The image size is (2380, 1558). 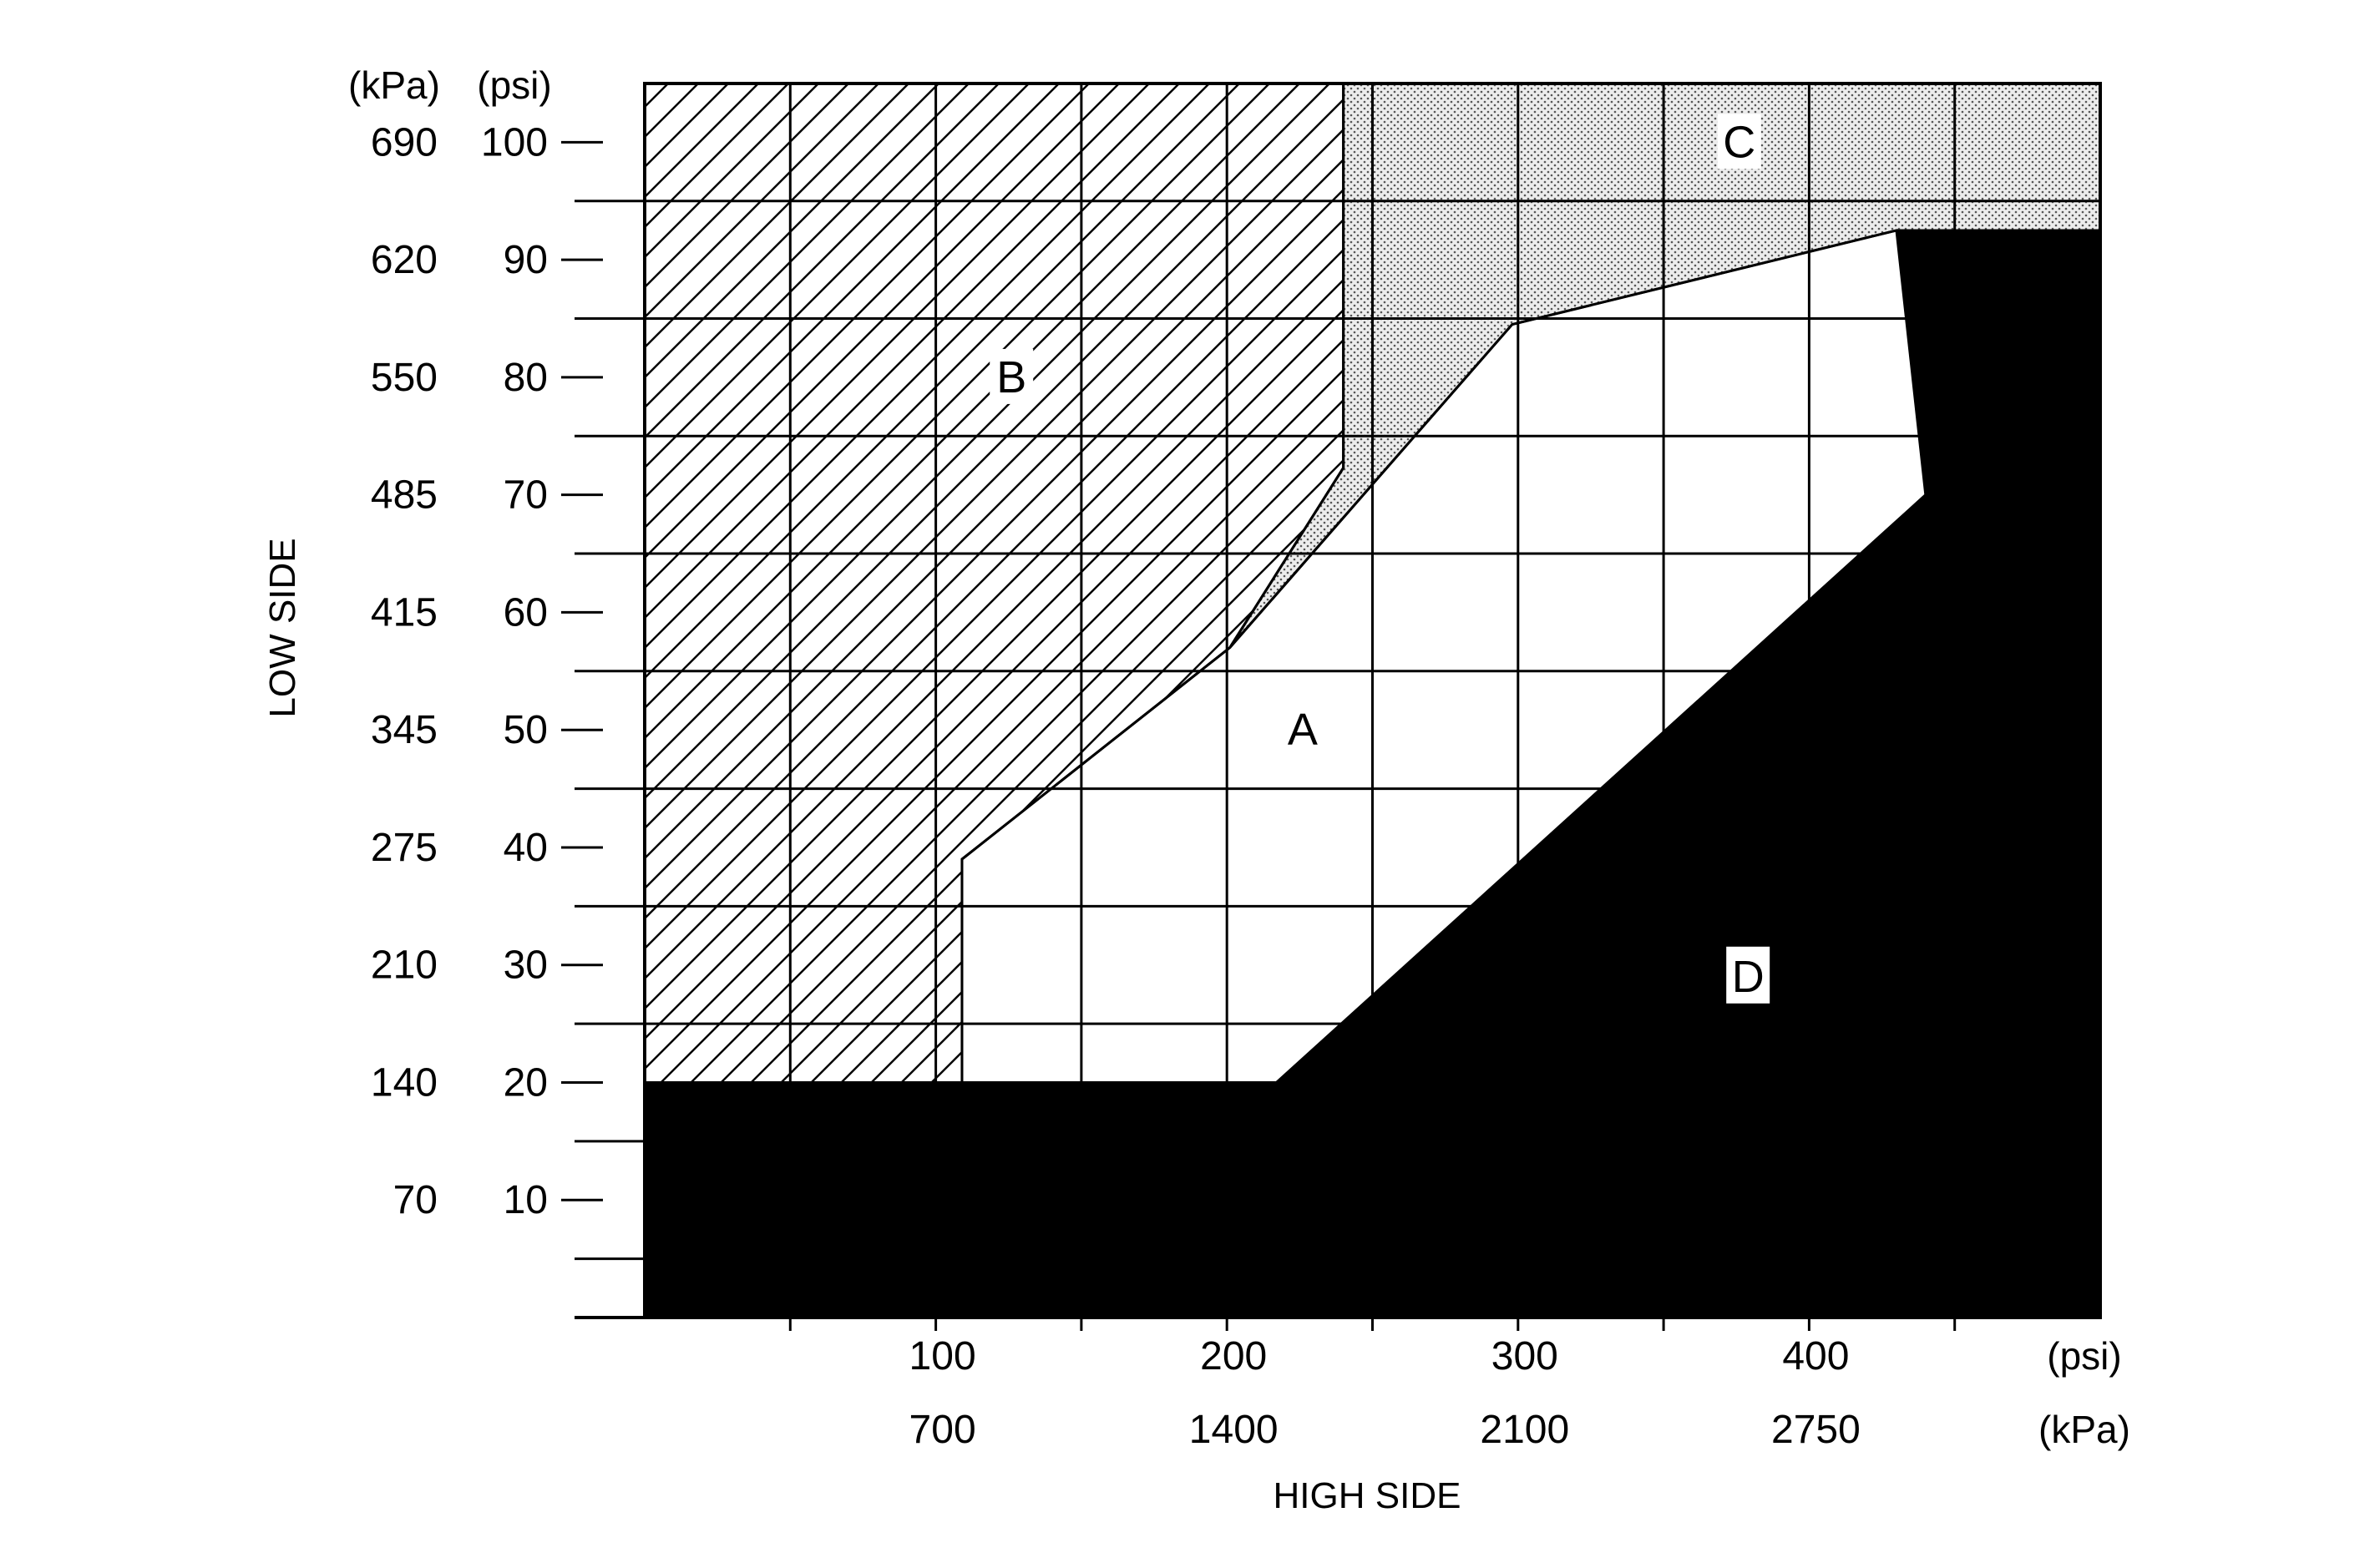 I want to click on x-tick-label-psi: 300, so click(x=1524, y=1356).